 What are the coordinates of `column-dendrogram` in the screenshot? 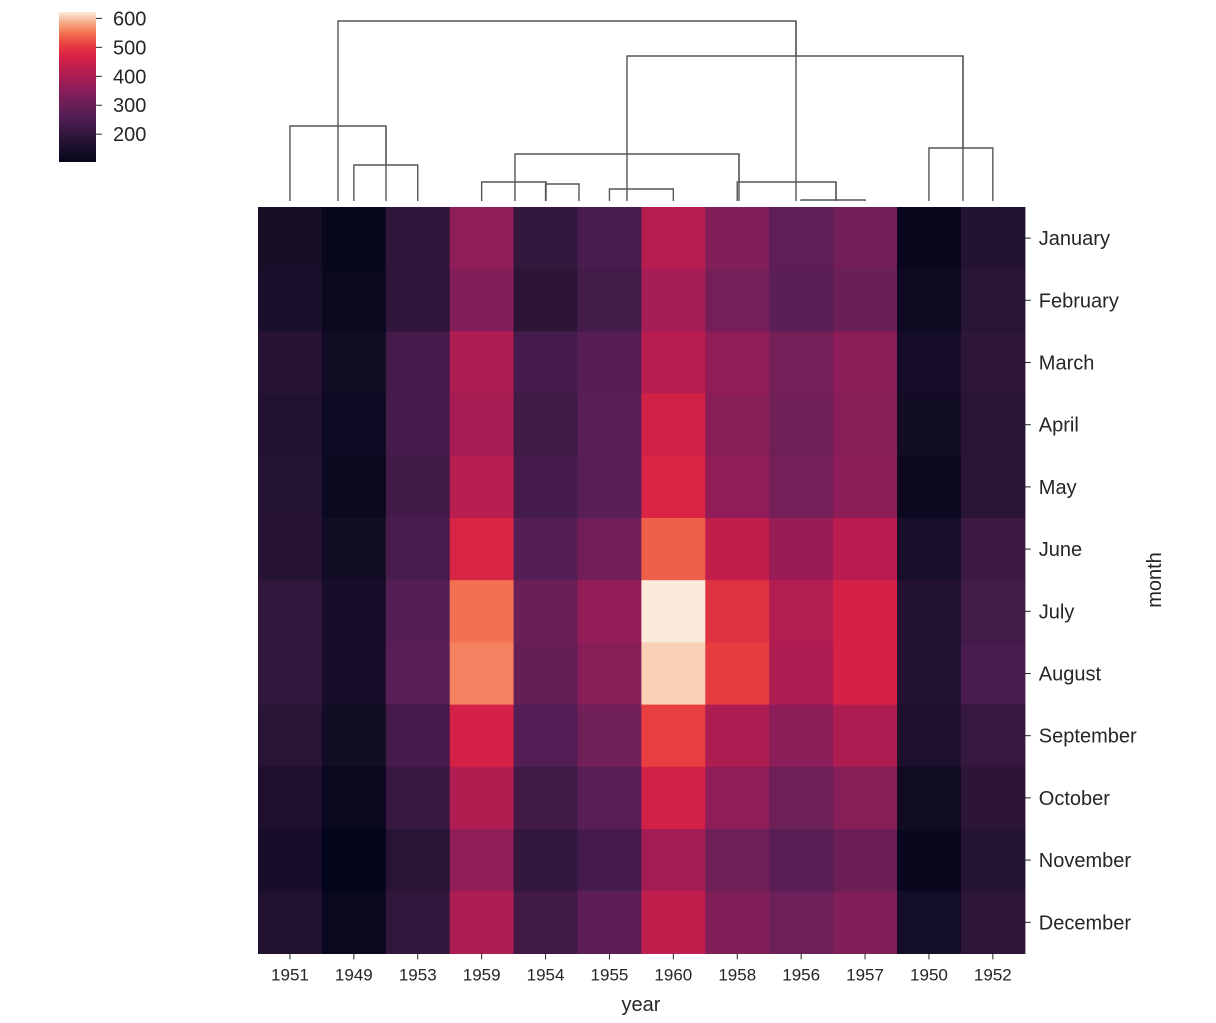 It's located at (641, 110).